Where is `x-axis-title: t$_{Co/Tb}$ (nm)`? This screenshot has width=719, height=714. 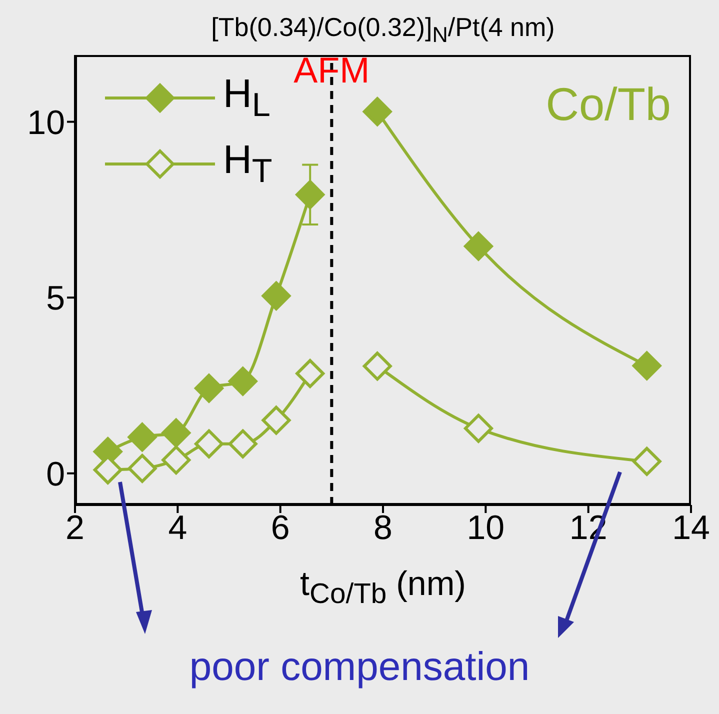
x-axis-title: t$_{Co/Tb}$ (nm) is located at coordinates (383, 588).